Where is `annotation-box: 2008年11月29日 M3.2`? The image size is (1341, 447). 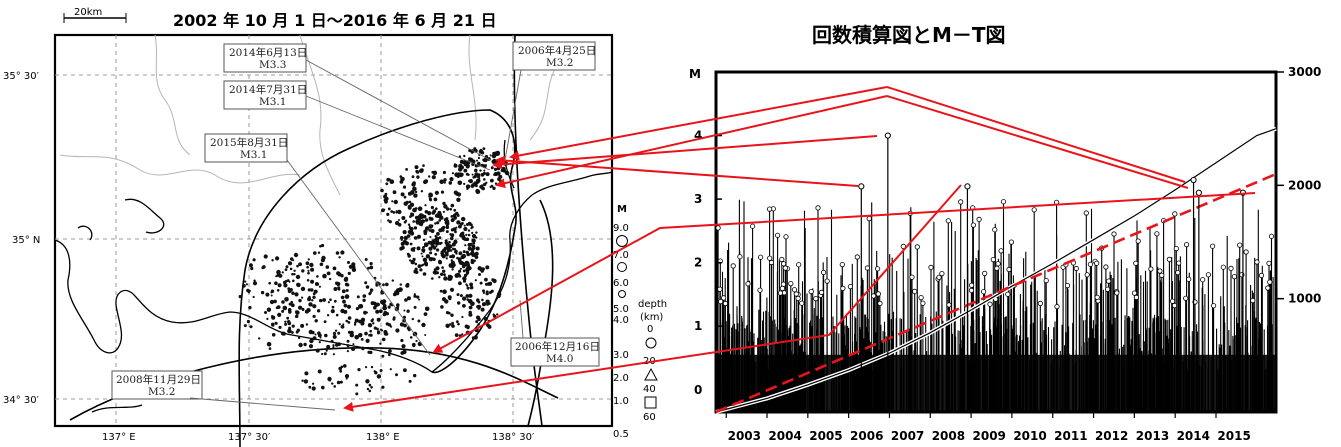
annotation-box: 2008年11月29日 M3.2 is located at coordinates (157, 385).